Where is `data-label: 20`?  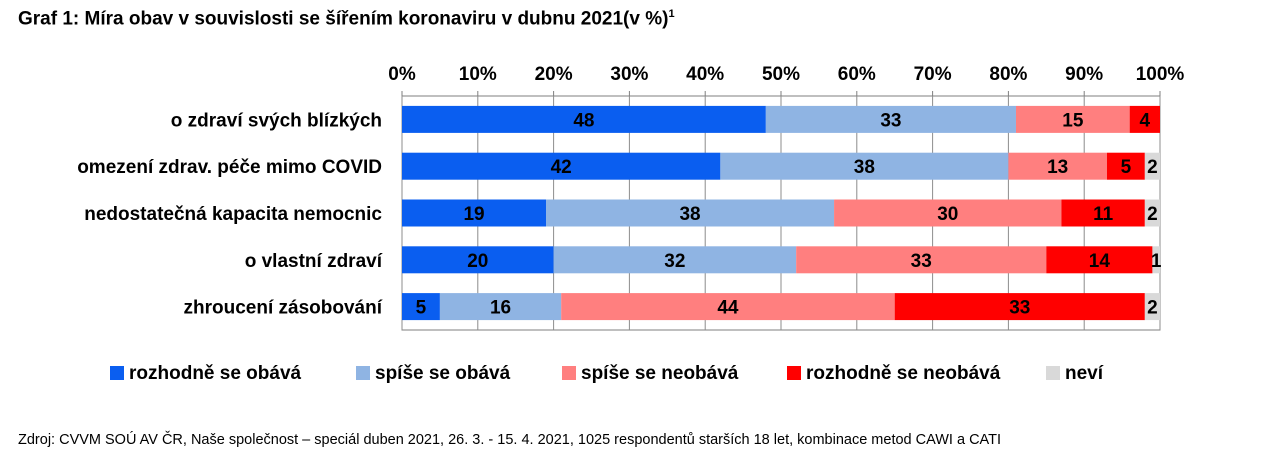
data-label: 20 is located at coordinates (477, 261).